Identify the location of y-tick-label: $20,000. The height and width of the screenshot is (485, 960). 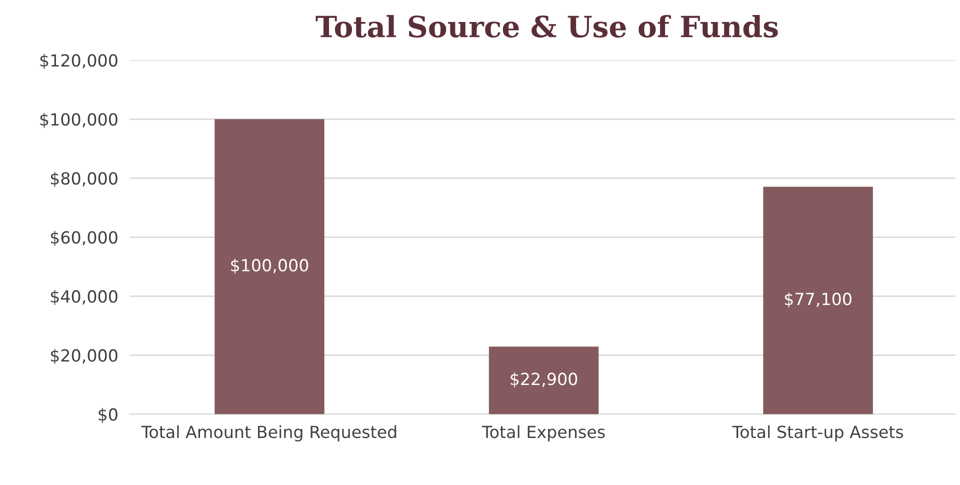
(84, 356).